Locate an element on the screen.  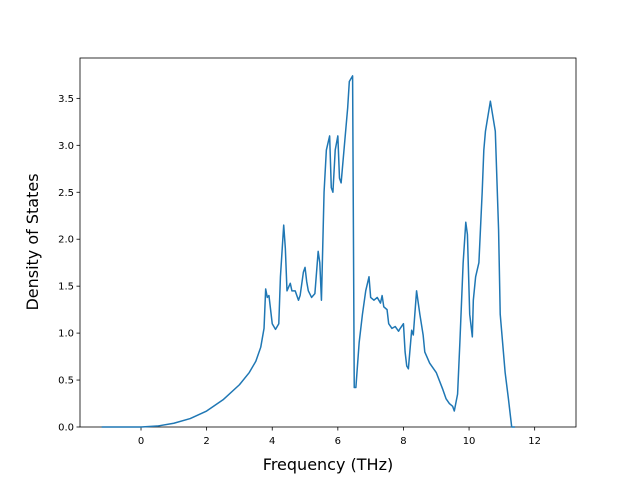
y-tick-label: 1.0 is located at coordinates (66, 334).